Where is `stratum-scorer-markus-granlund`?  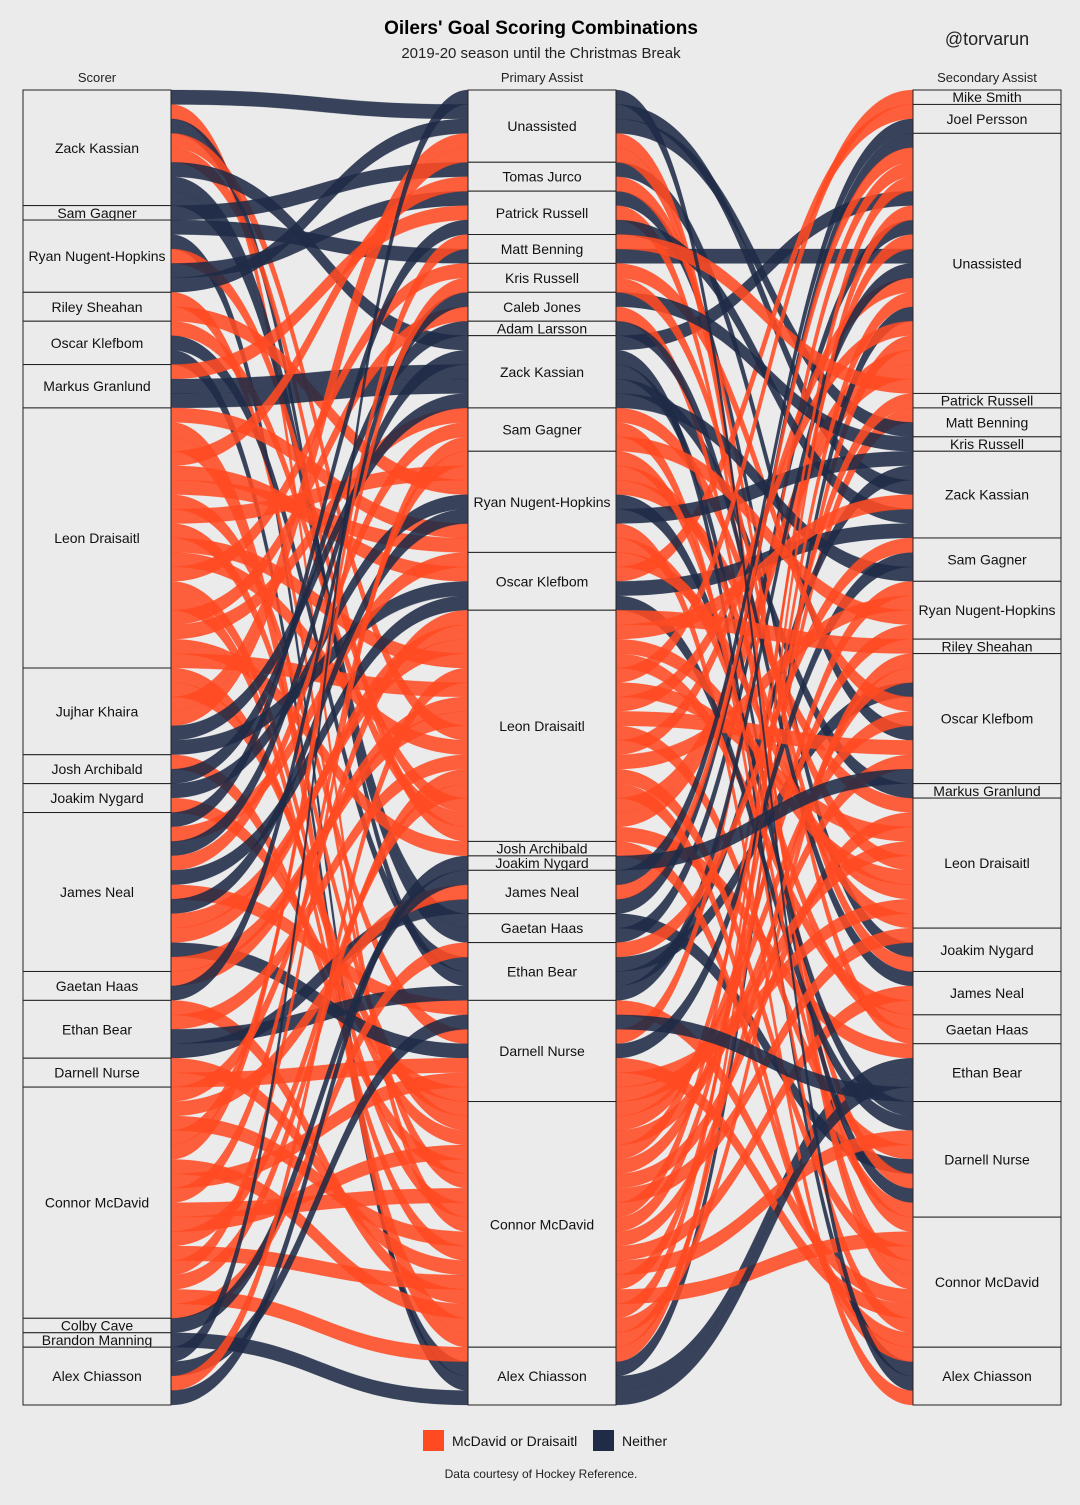 stratum-scorer-markus-granlund is located at coordinates (97, 386).